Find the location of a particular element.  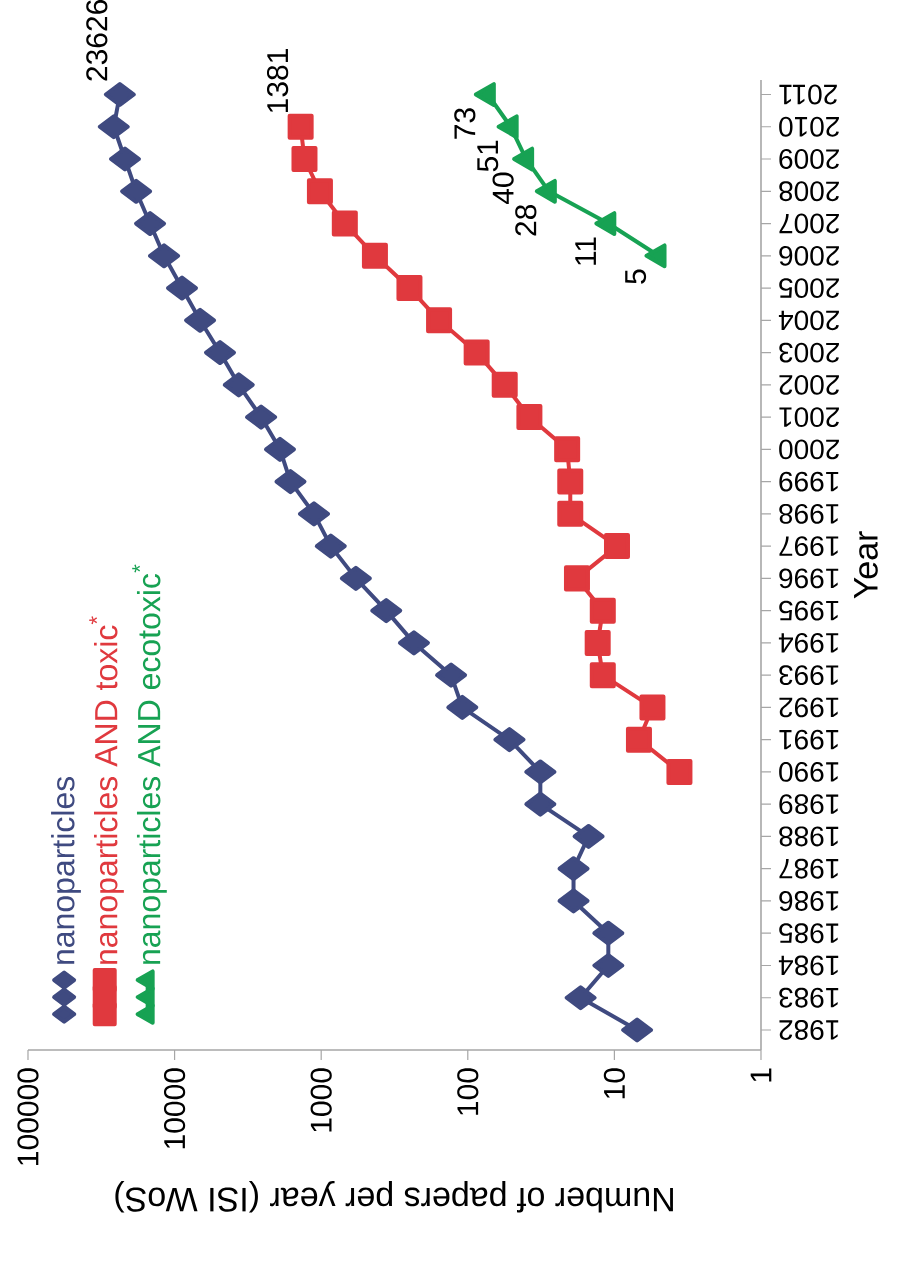

y-tick-label: 1984 is located at coordinates (808, 965).